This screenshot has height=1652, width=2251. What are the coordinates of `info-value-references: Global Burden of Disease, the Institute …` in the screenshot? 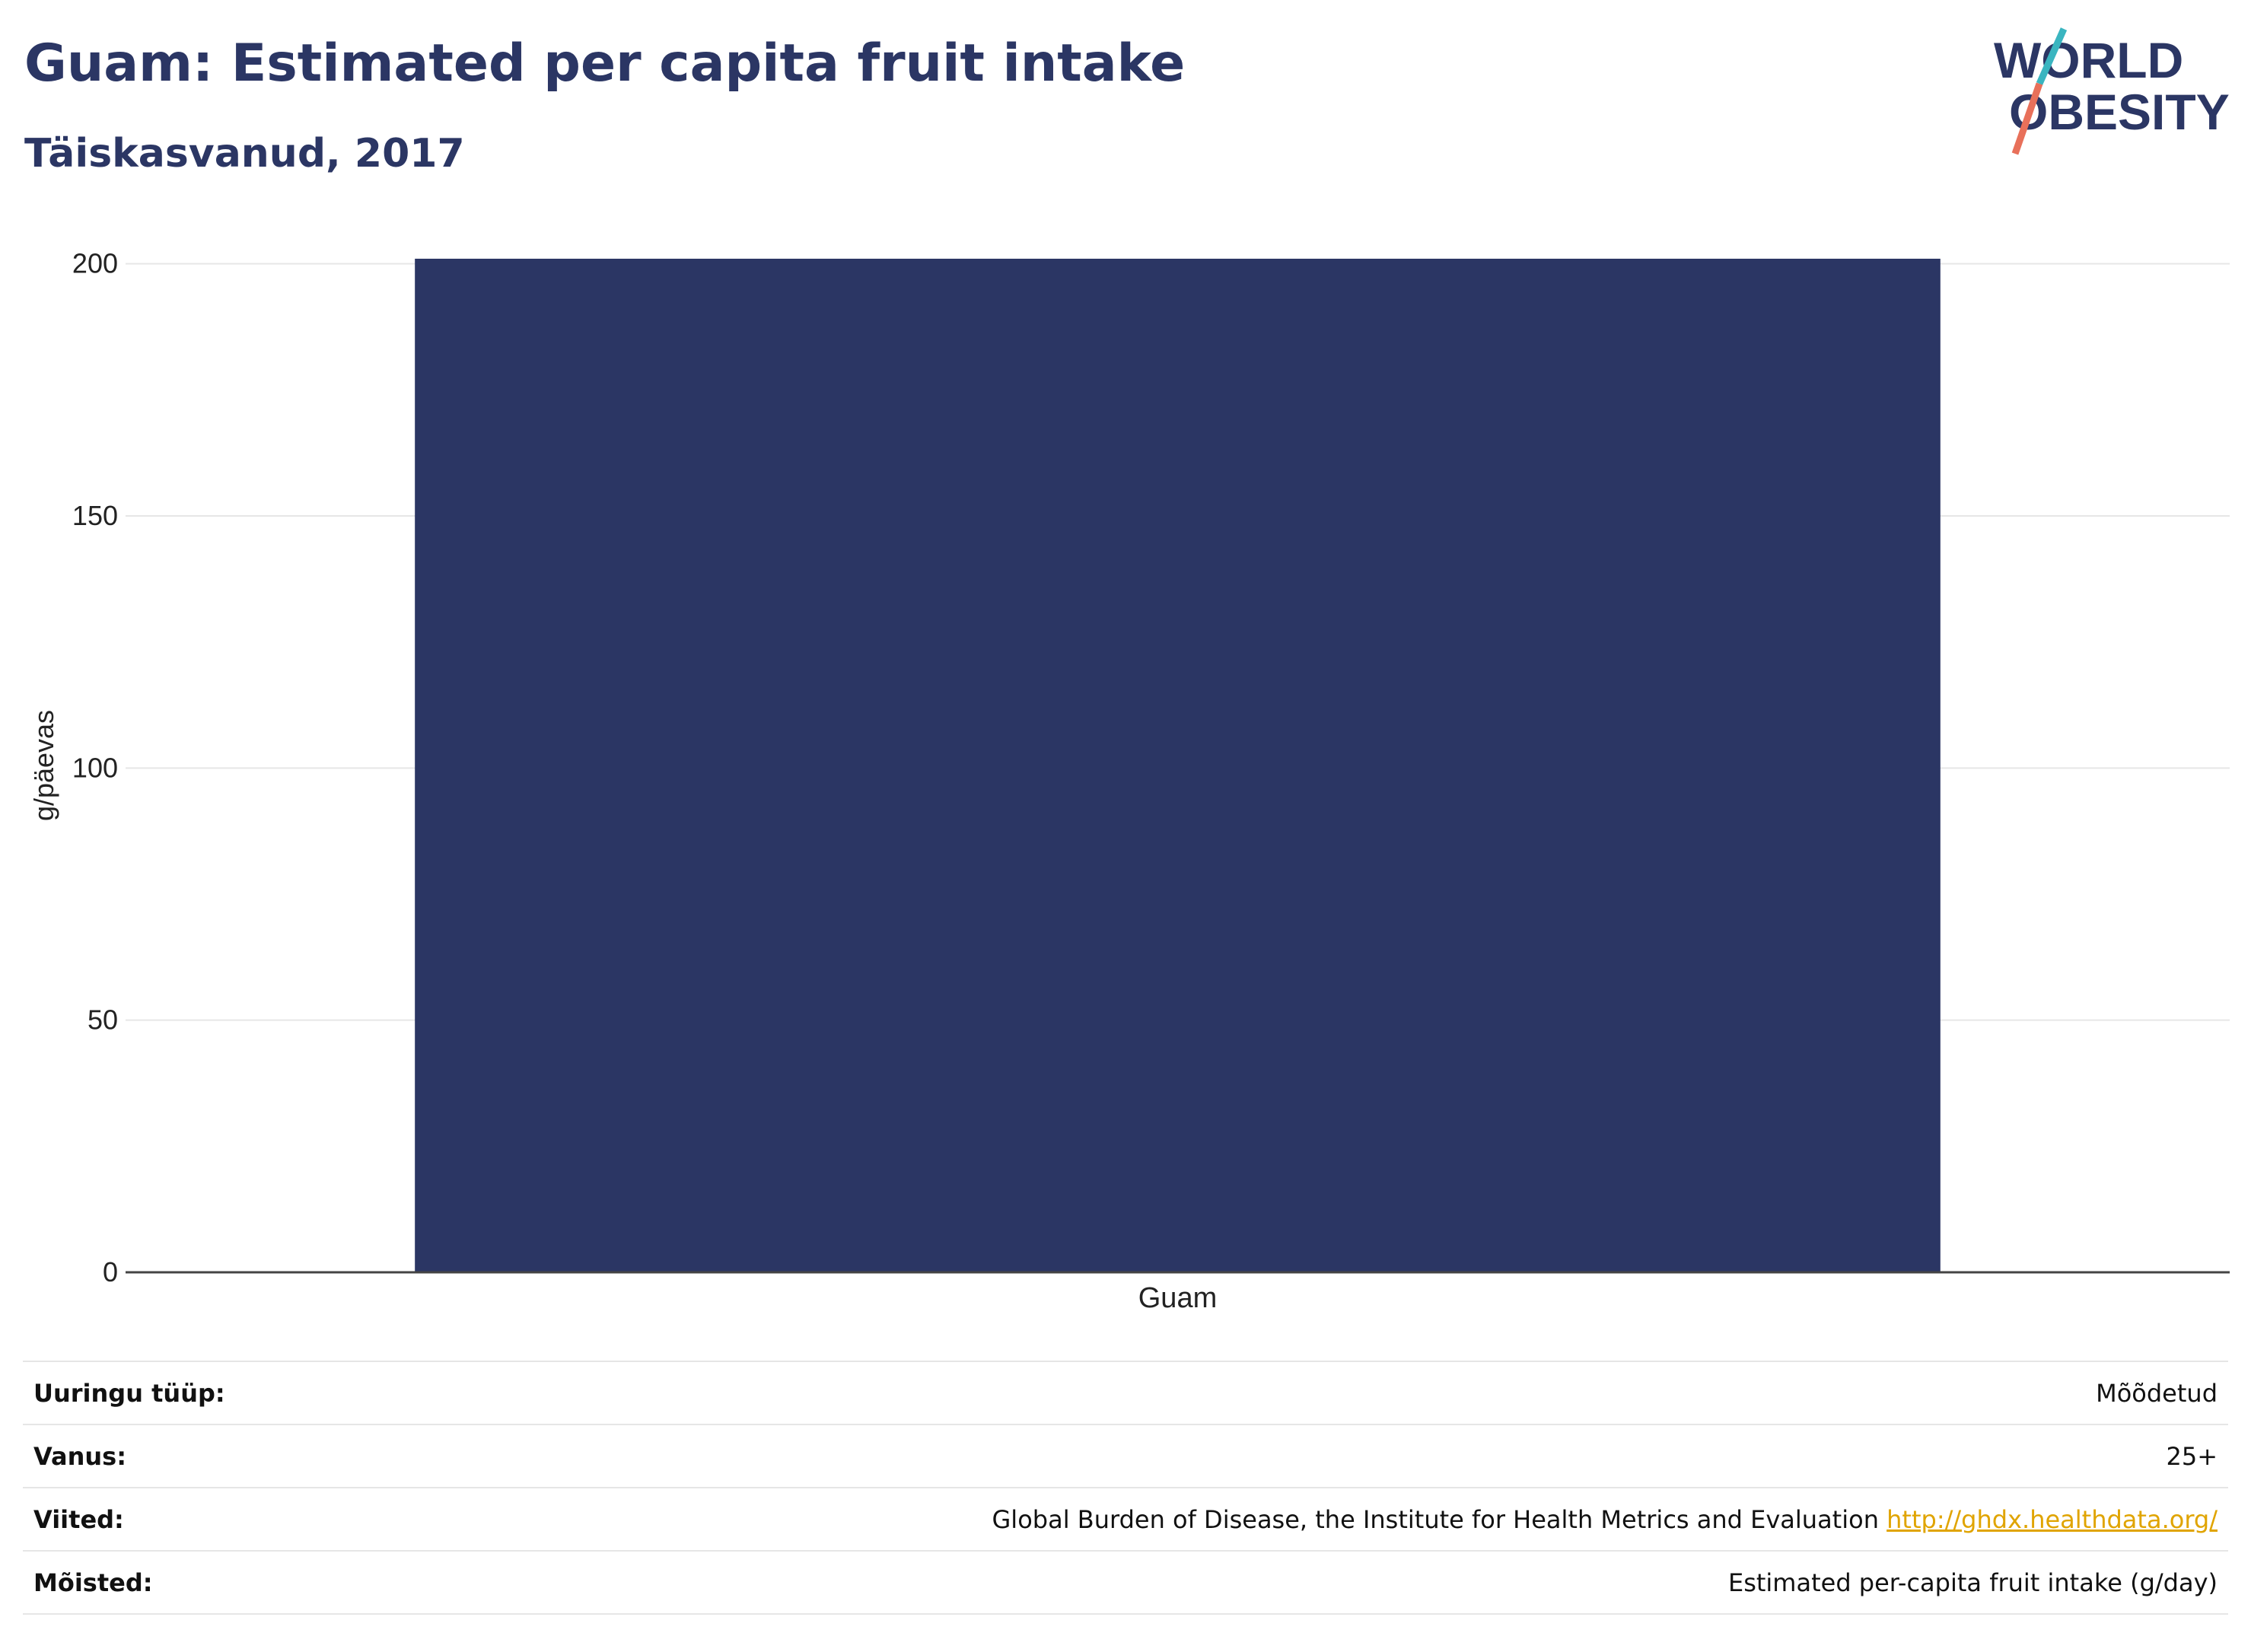 It's located at (1258, 1519).